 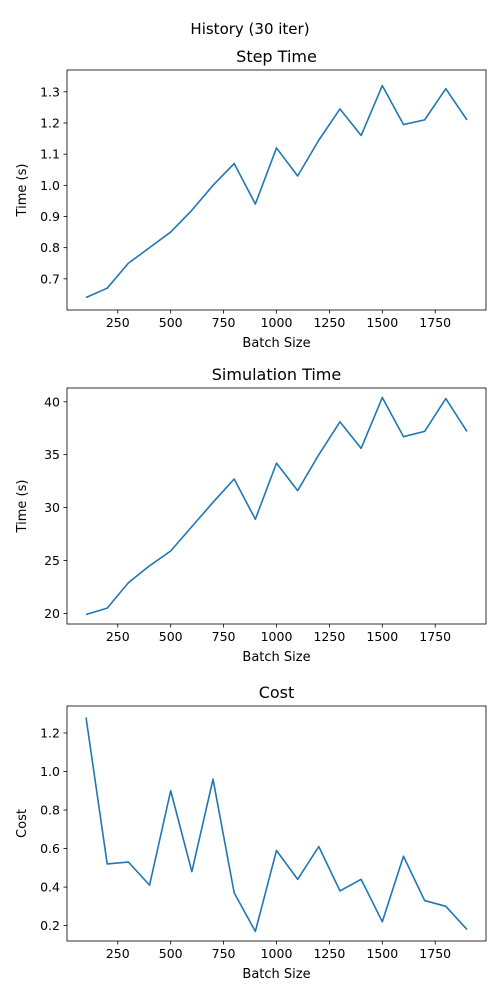 I want to click on step-time-ytick-label: 1.1, so click(x=50, y=154).